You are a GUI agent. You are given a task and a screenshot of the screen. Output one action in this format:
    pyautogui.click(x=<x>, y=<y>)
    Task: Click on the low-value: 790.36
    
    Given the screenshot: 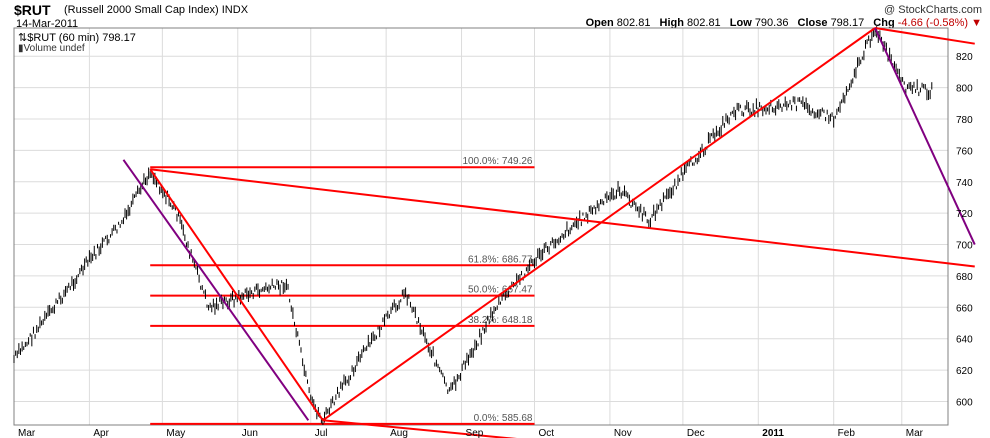 What is the action you would take?
    pyautogui.click(x=771, y=23)
    